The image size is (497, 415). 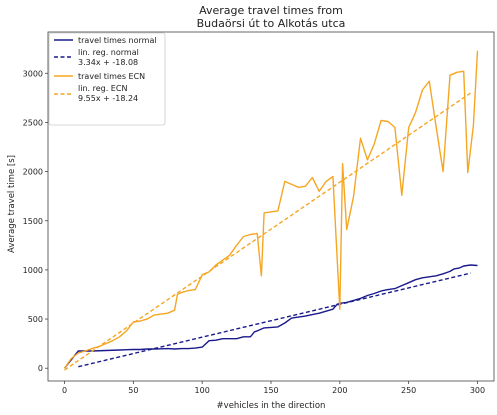 What do you see at coordinates (271, 10) in the screenshot?
I see `chart-title-line-1: Average travel times from` at bounding box center [271, 10].